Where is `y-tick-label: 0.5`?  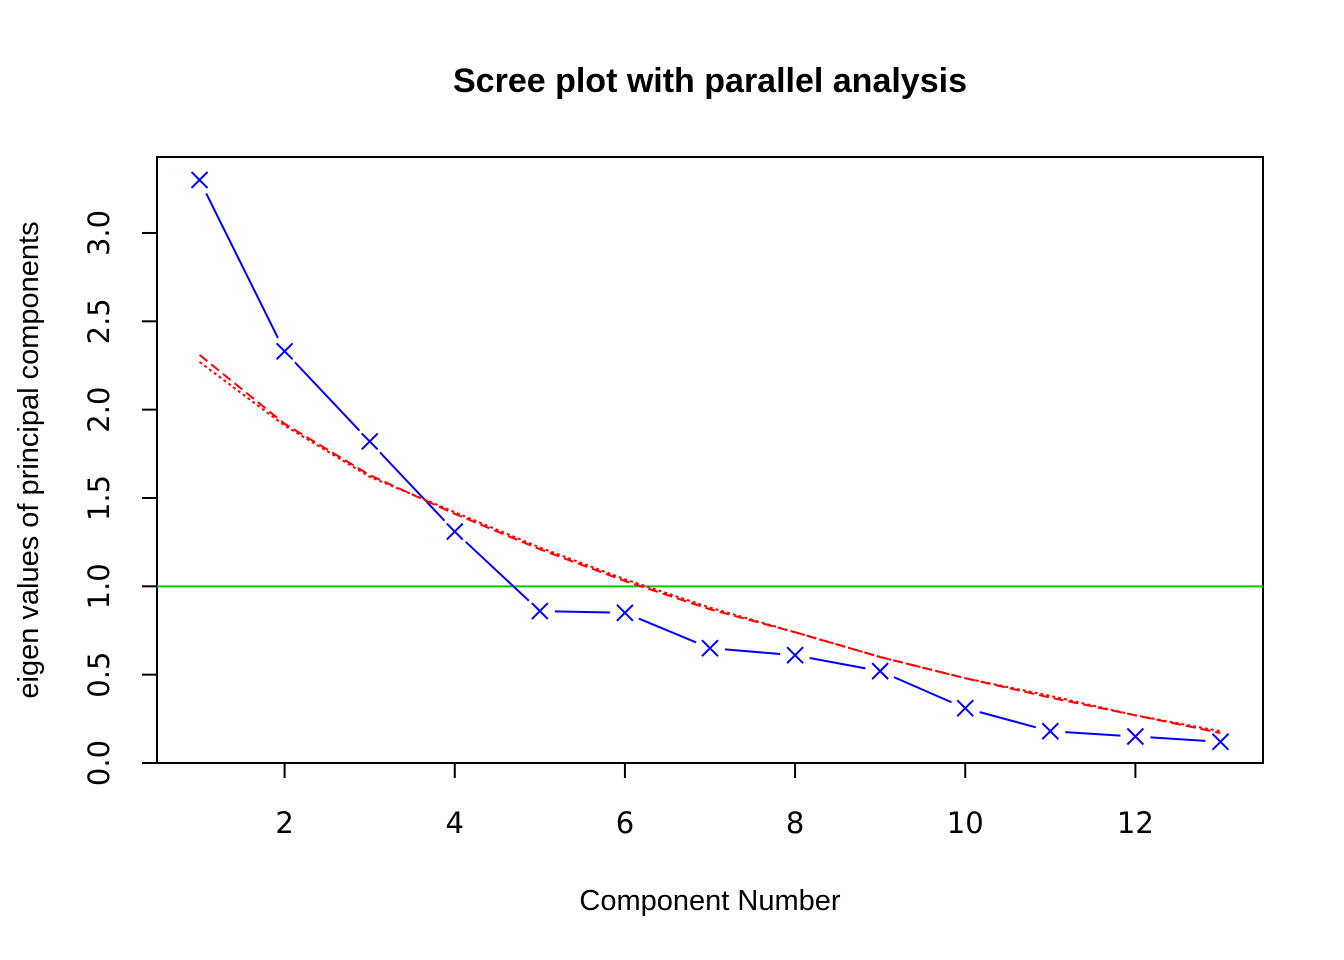 y-tick-label: 0.5 is located at coordinates (99, 675).